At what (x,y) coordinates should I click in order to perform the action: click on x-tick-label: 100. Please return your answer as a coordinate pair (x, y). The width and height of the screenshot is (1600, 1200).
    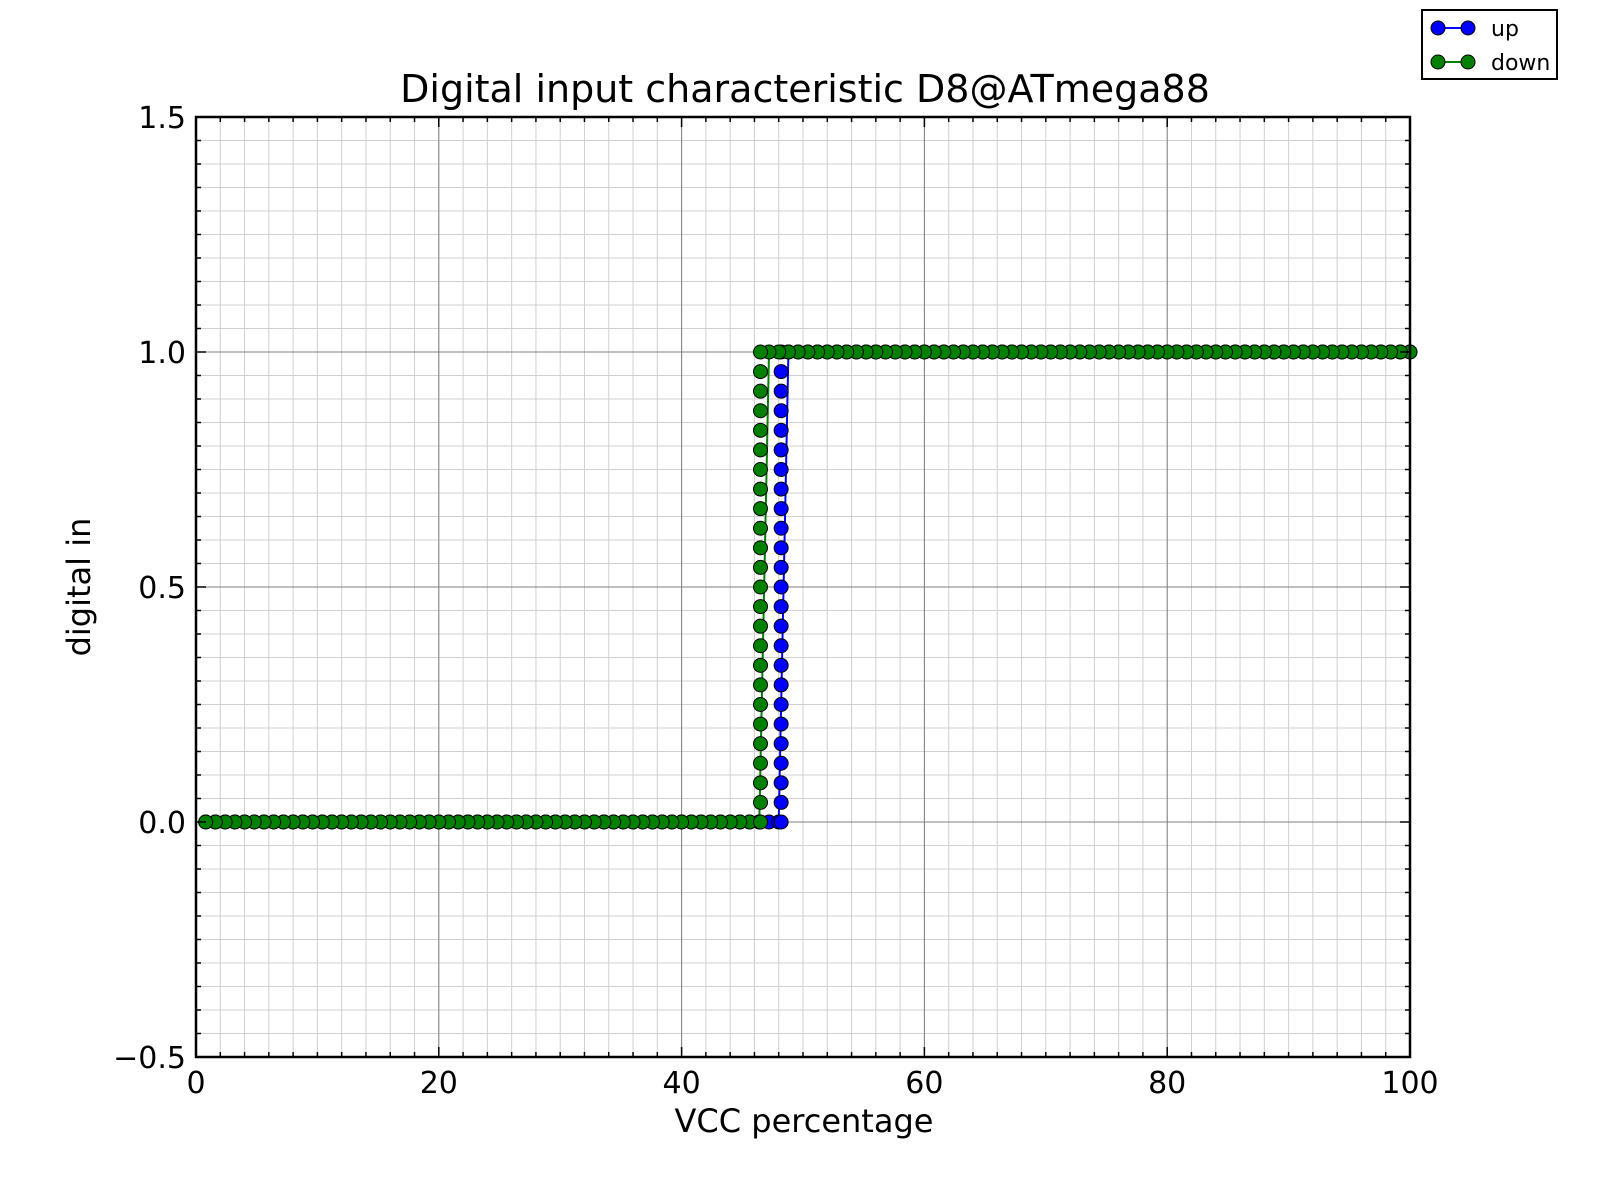
    Looking at the image, I should click on (1409, 1083).